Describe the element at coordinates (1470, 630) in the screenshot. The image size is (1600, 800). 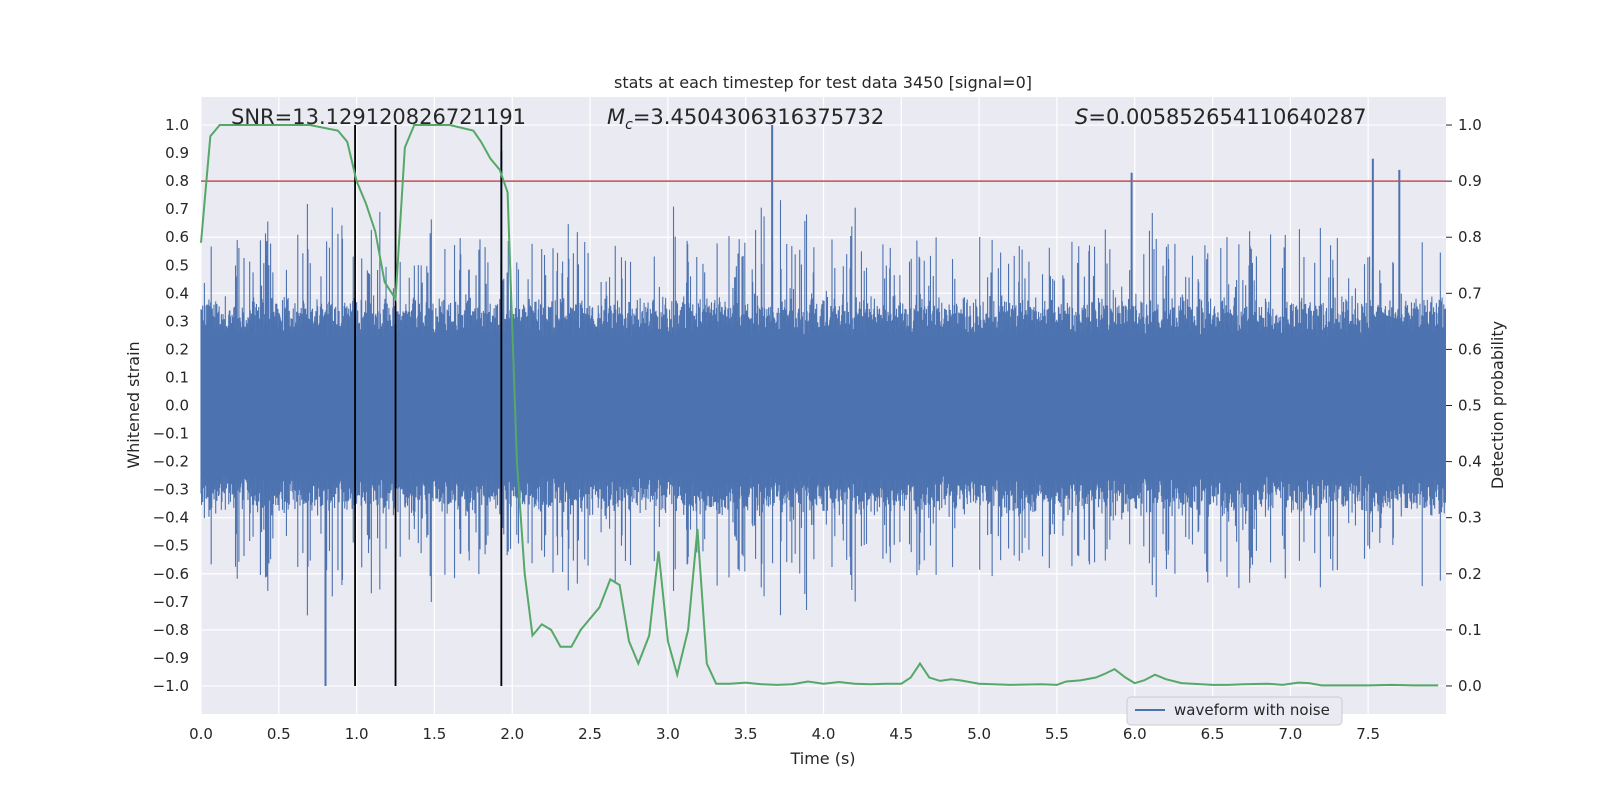
I see `right-y-tick-label: 0.1` at that location.